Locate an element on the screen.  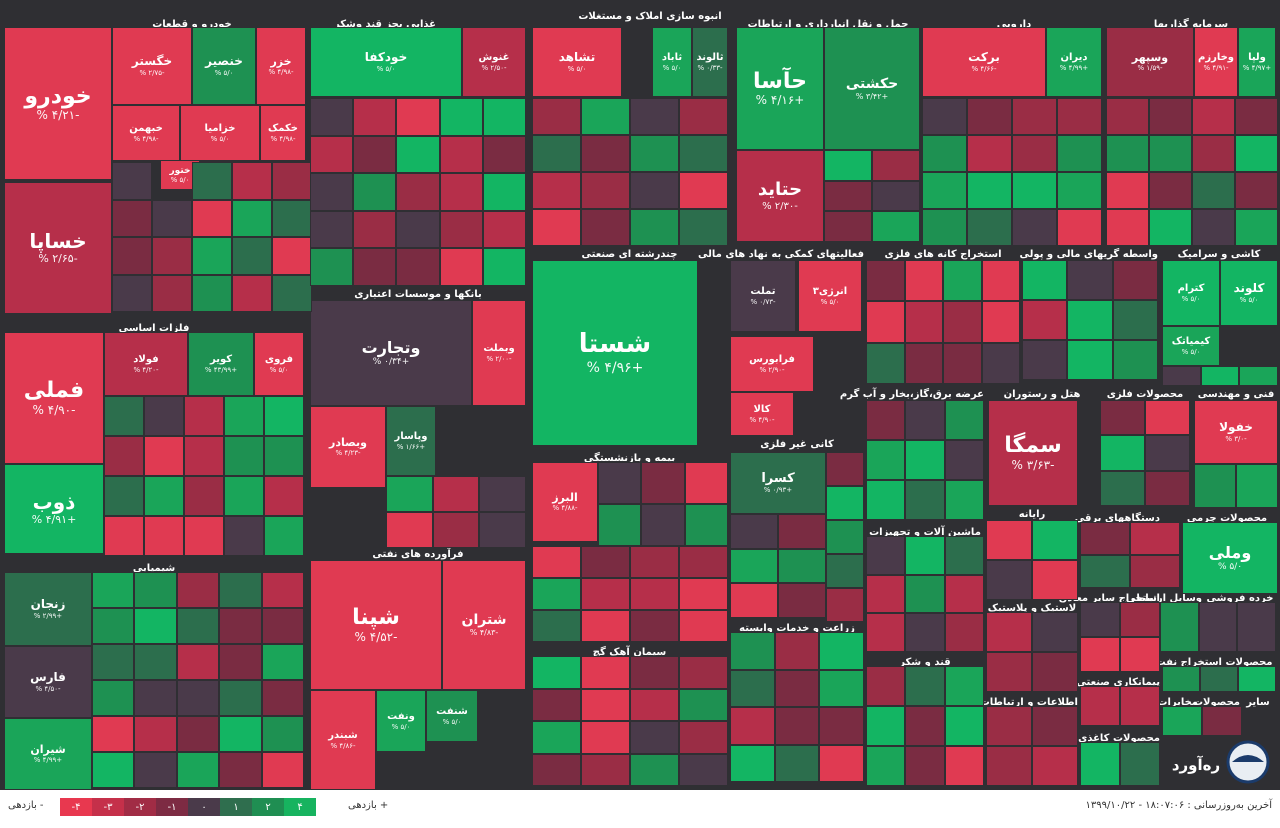
tile-48: کترام% ۵/۰ is located at coordinates (1191, 293).